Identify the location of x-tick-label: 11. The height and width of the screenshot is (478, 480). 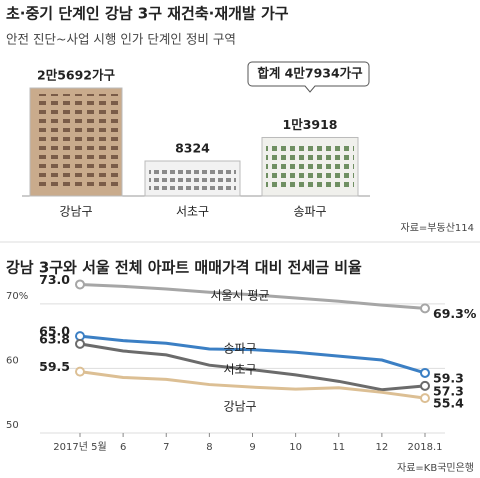
(338, 447).